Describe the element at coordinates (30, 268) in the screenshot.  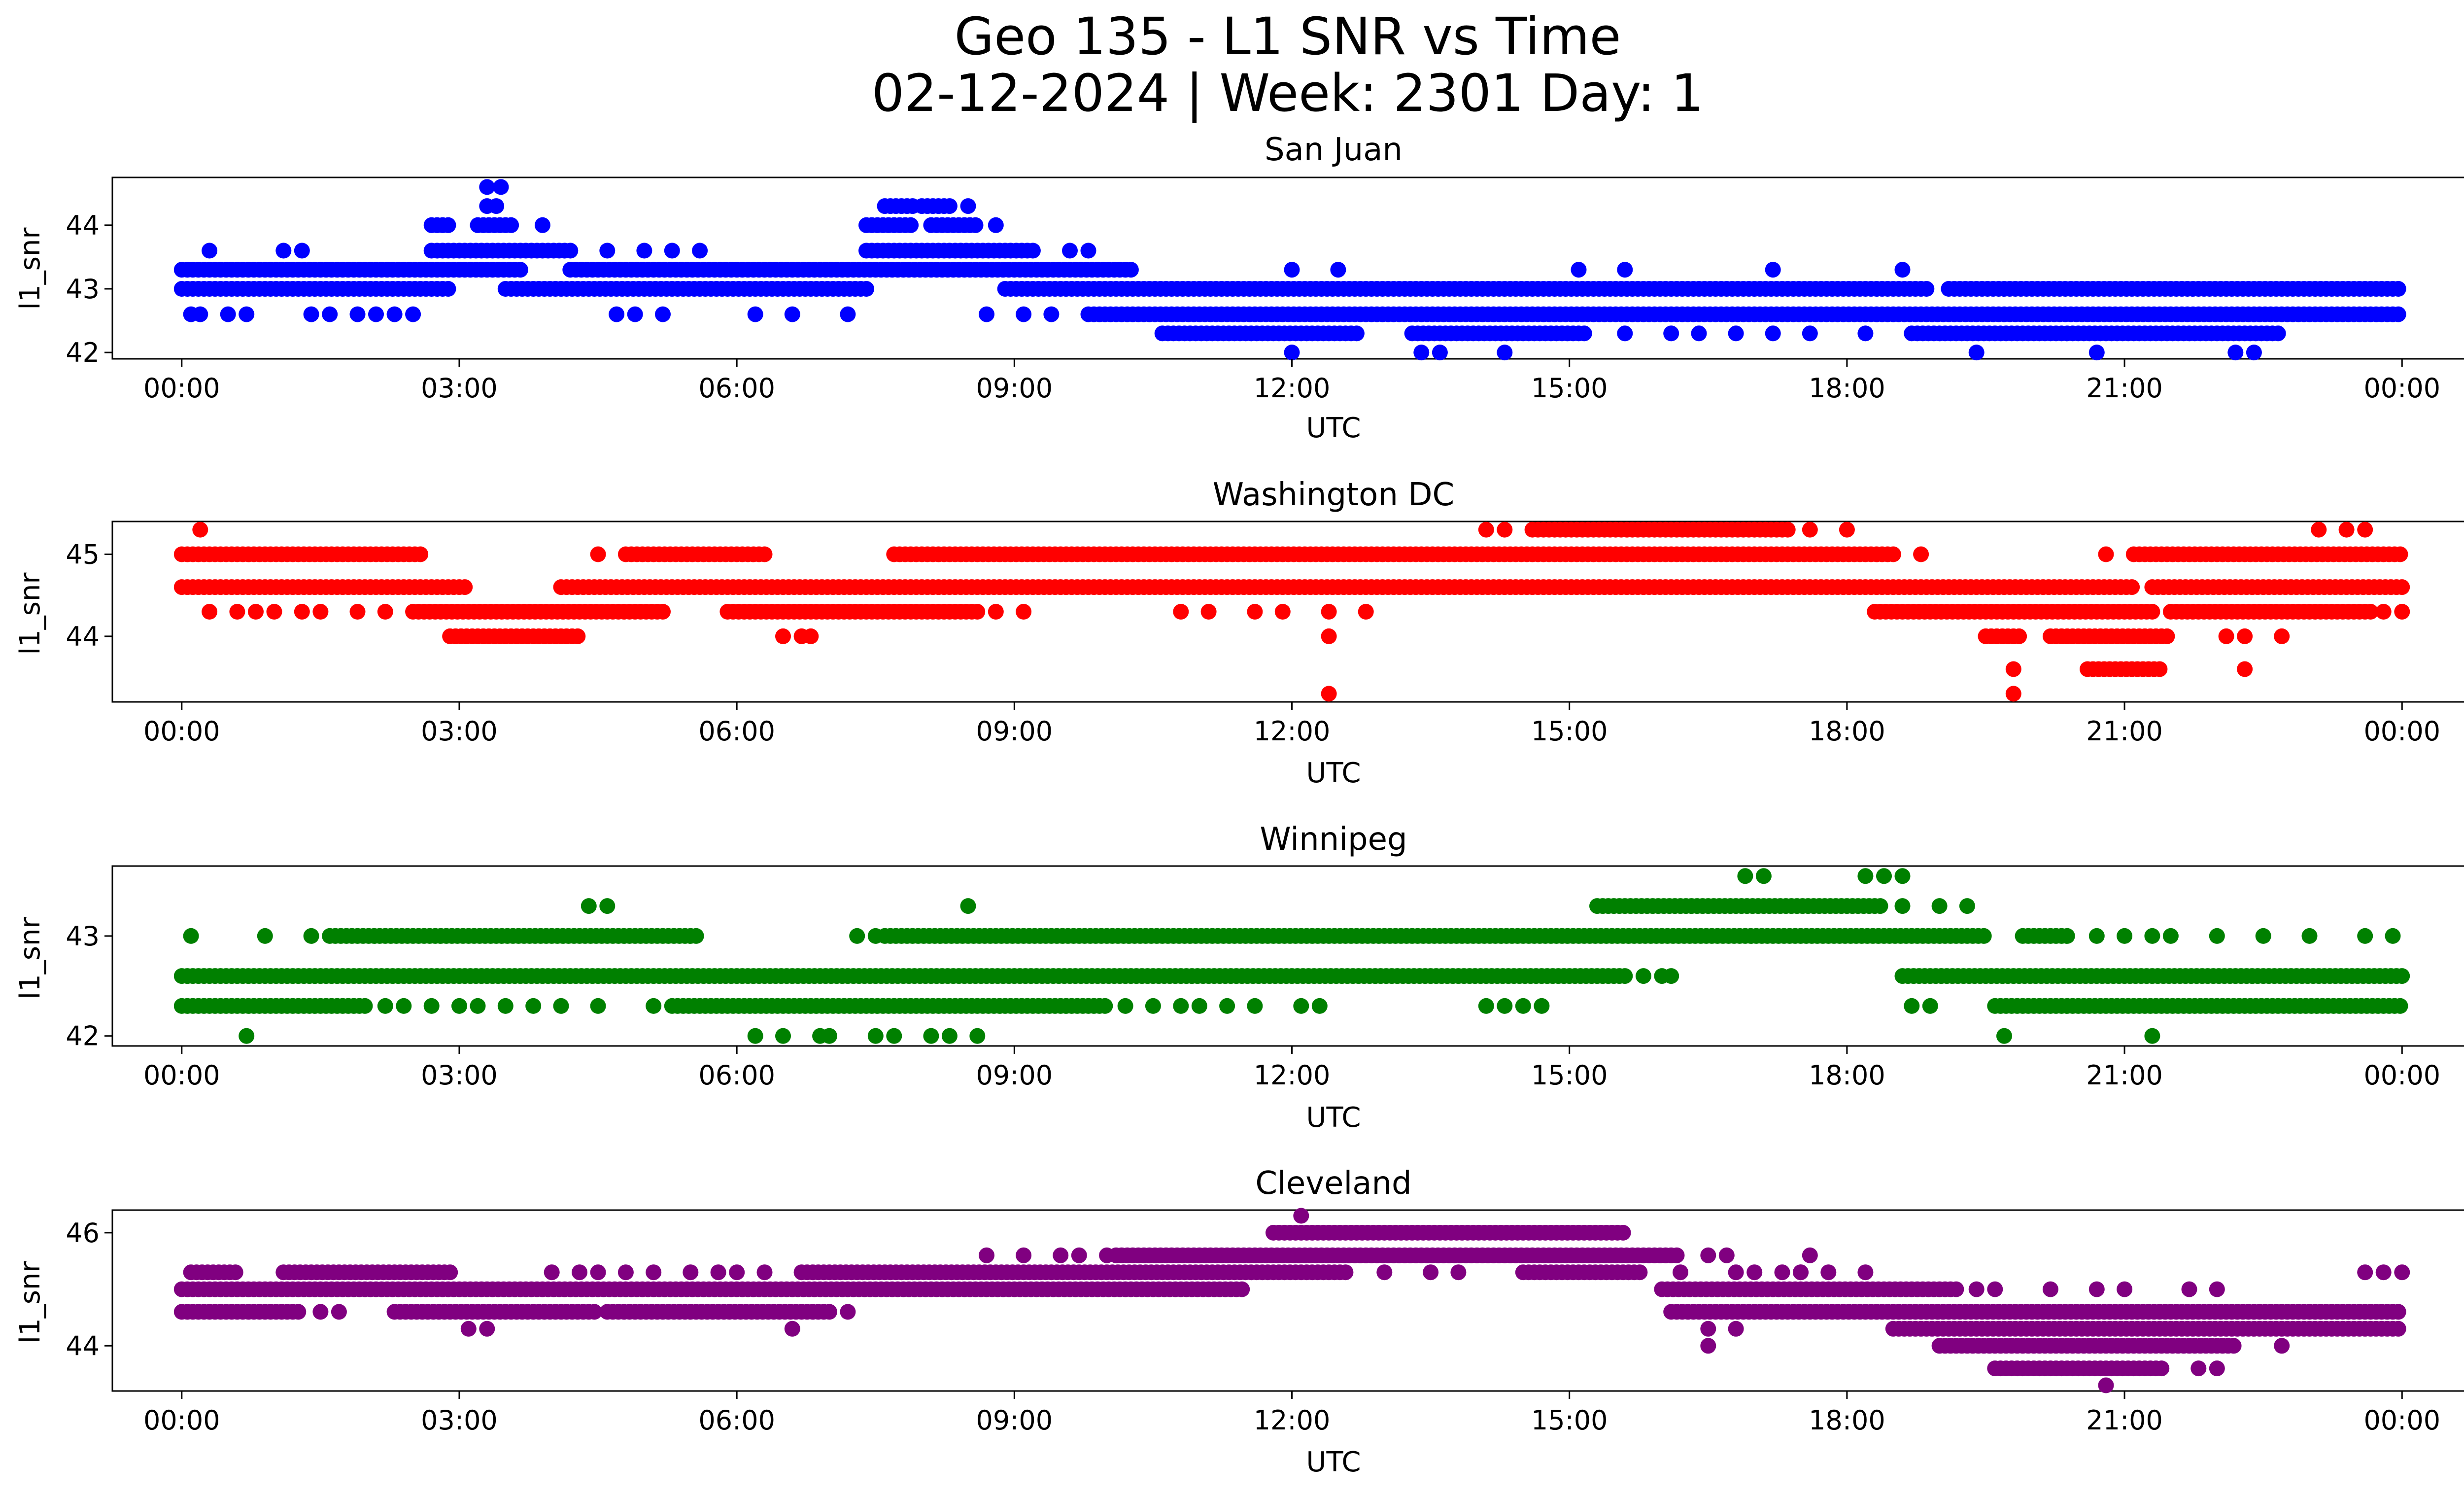
I see `y-axis-label: l1_snr` at that location.